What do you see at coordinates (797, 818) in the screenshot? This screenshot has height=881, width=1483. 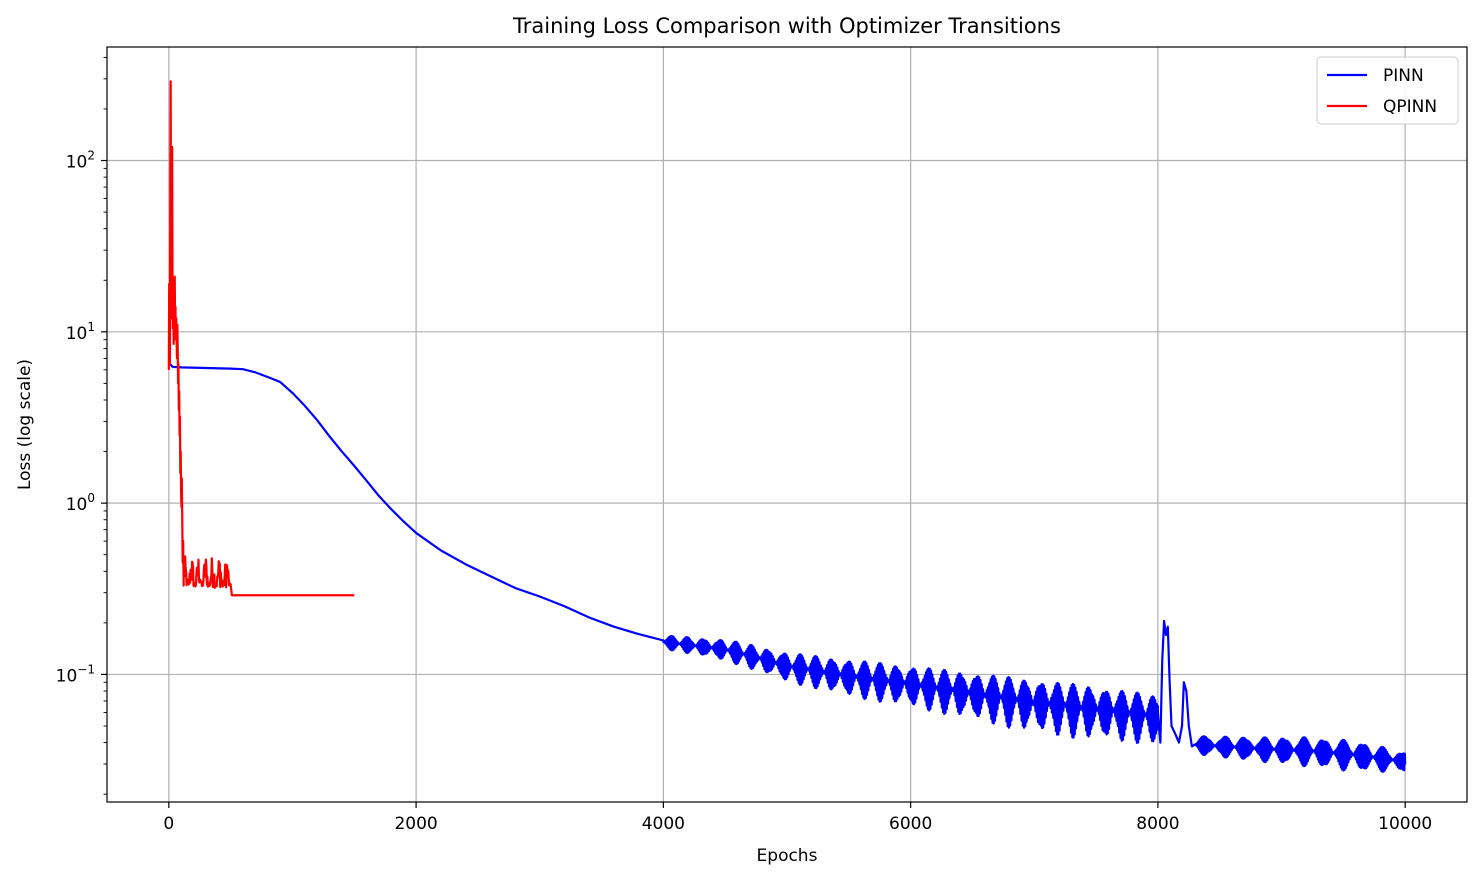 I see `x-axis-ticks: 0 2000 4000 6000 8000 10000` at bounding box center [797, 818].